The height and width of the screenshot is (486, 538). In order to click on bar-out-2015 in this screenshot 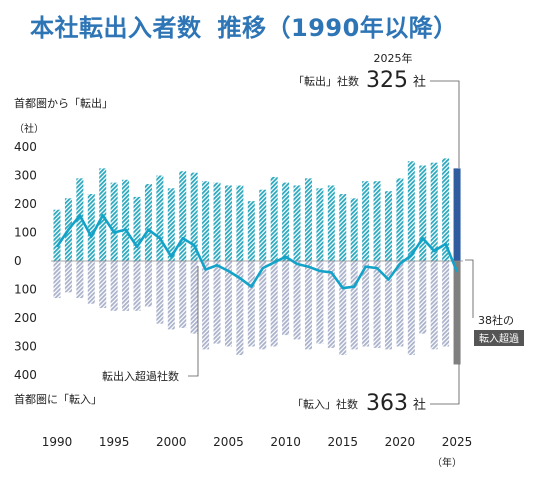, I will do `click(343, 227)`.